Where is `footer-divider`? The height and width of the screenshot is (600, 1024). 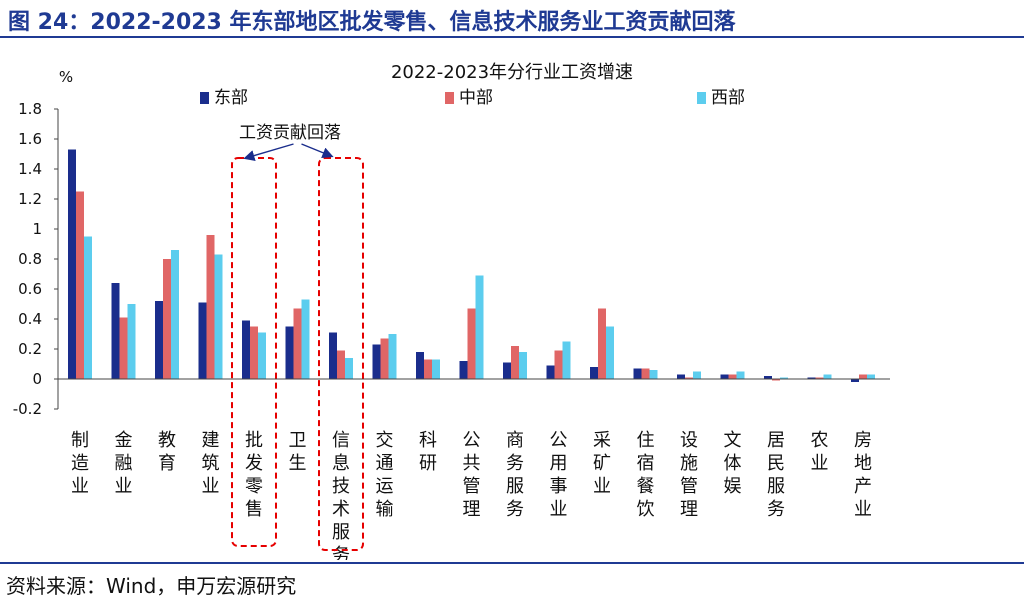 footer-divider is located at coordinates (512, 563).